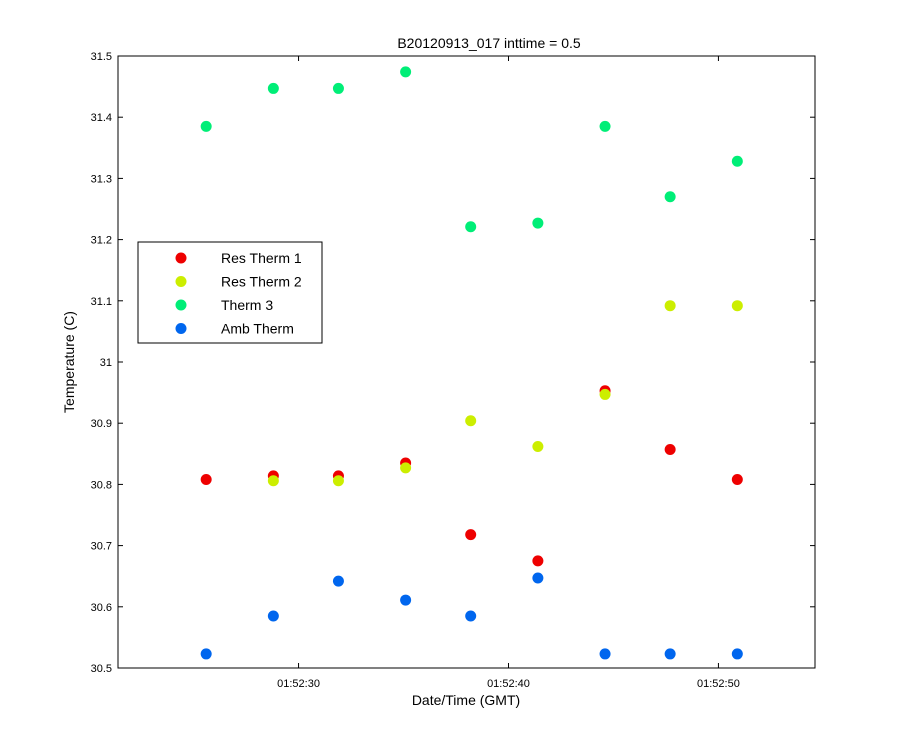 The height and width of the screenshot is (750, 900). I want to click on x-tick-label: 01:52:30, so click(298, 684).